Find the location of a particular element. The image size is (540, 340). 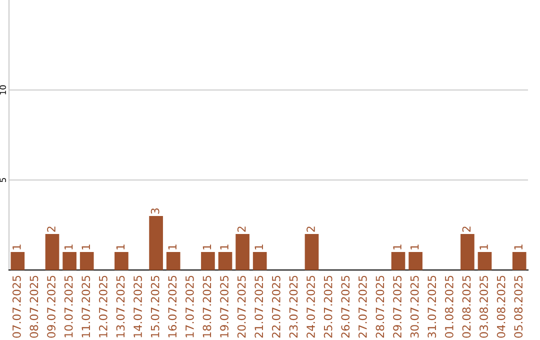

y-tick-label: 10 is located at coordinates (3, 89).